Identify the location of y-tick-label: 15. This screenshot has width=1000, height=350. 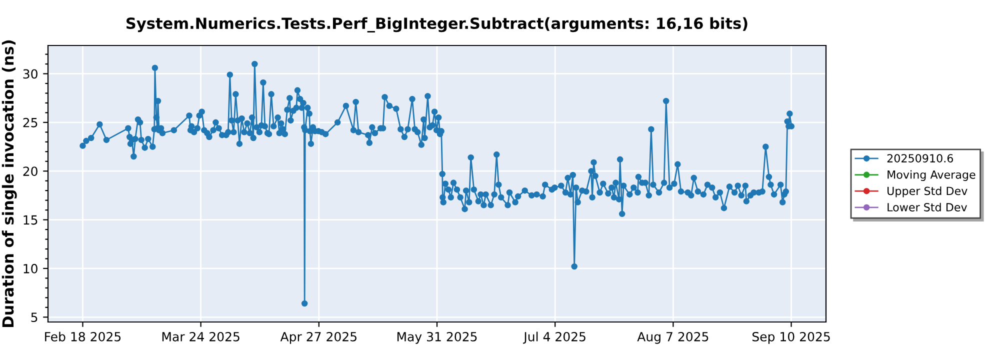
(31, 220).